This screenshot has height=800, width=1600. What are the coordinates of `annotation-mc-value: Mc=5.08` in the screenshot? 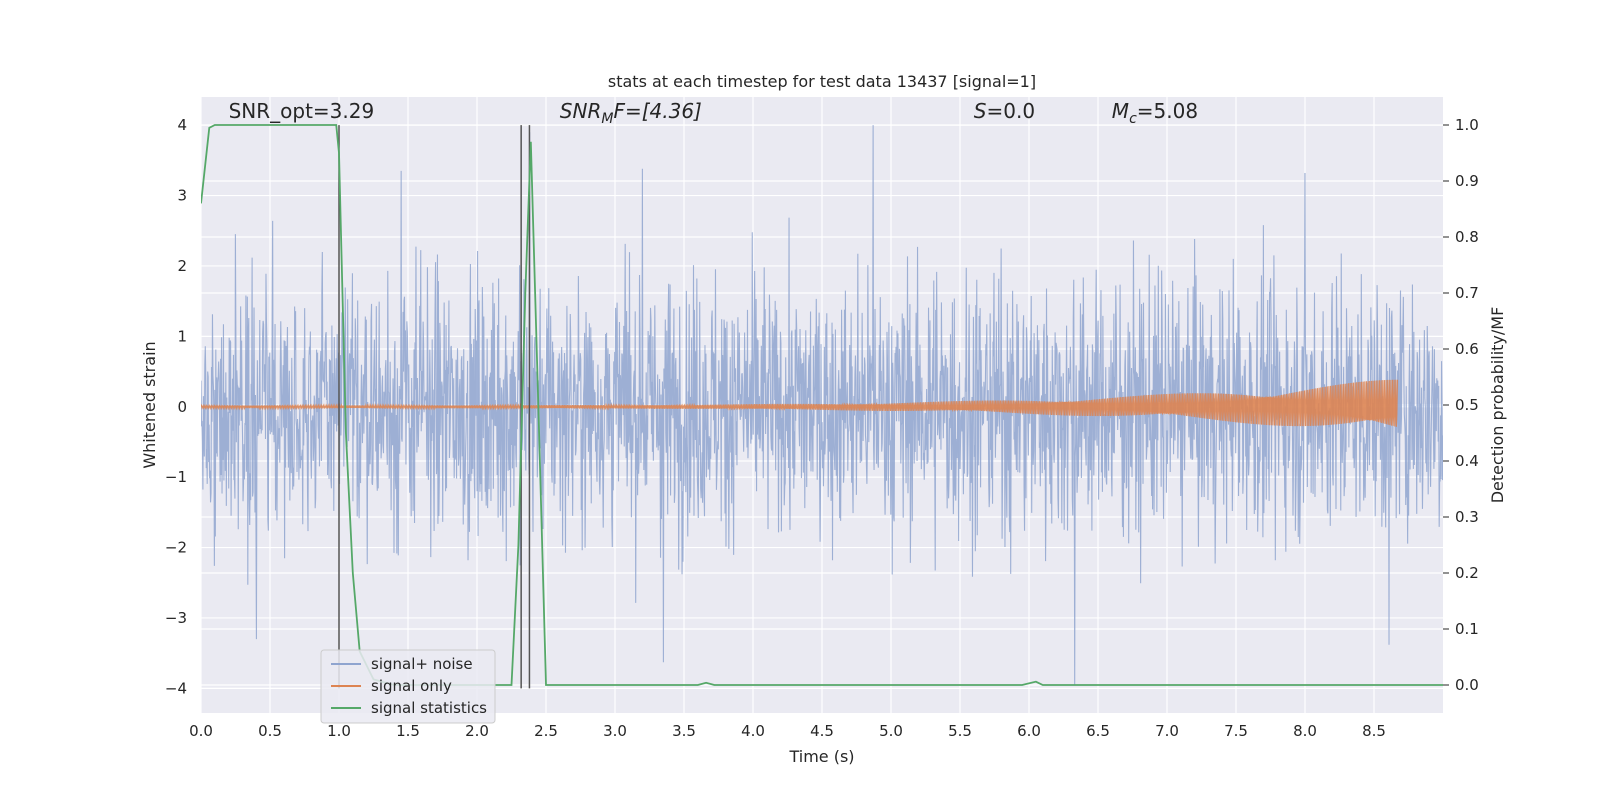 It's located at (1155, 113).